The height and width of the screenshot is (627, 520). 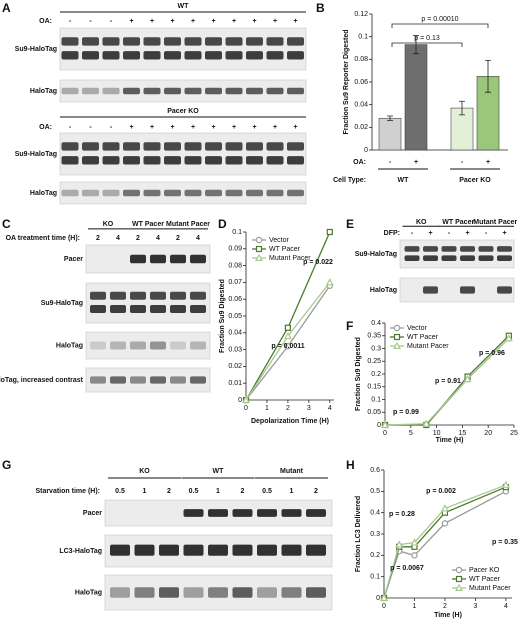 What do you see at coordinates (288, 408) in the screenshot?
I see `x-tick-label: 2` at bounding box center [288, 408].